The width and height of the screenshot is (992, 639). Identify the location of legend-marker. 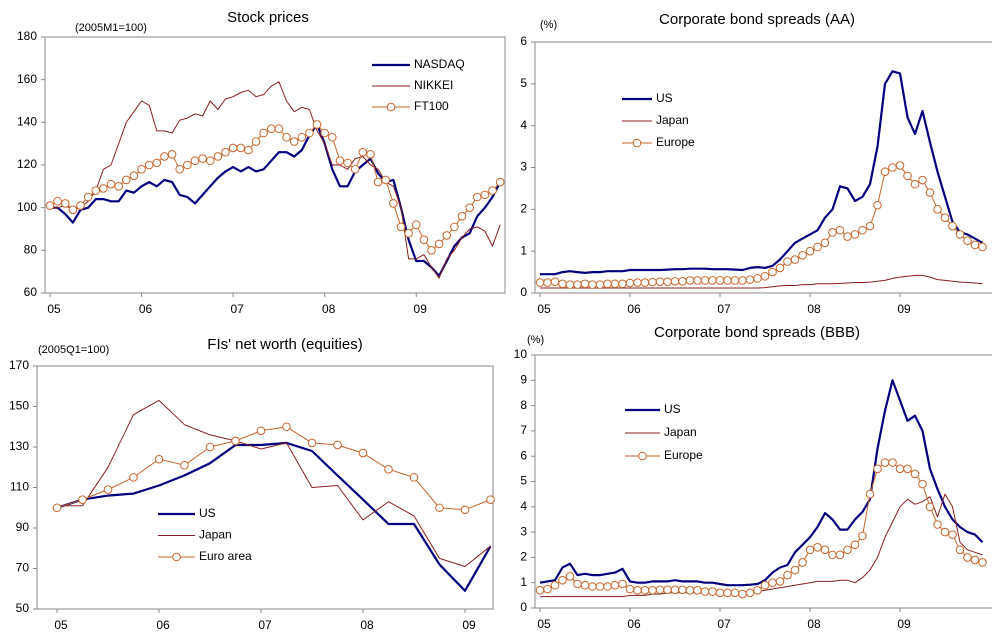
(391, 107).